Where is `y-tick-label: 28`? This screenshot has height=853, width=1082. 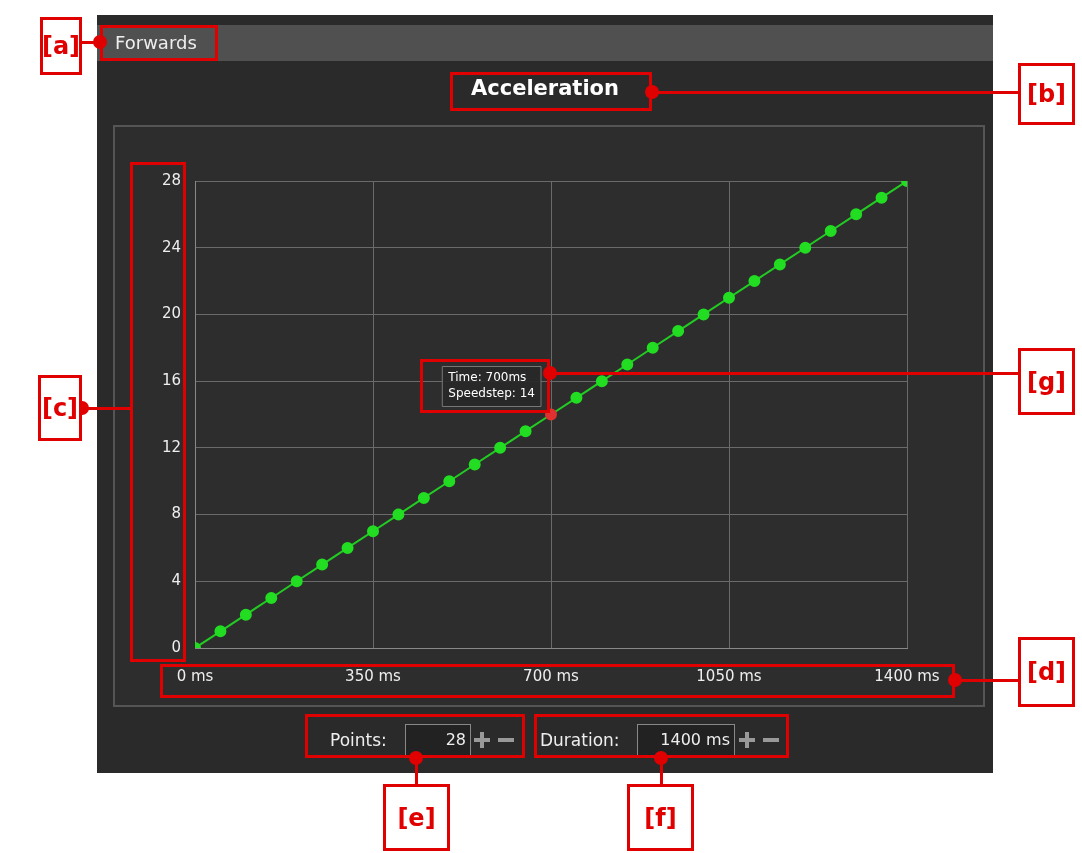
y-tick-label: 28 is located at coordinates (171, 179).